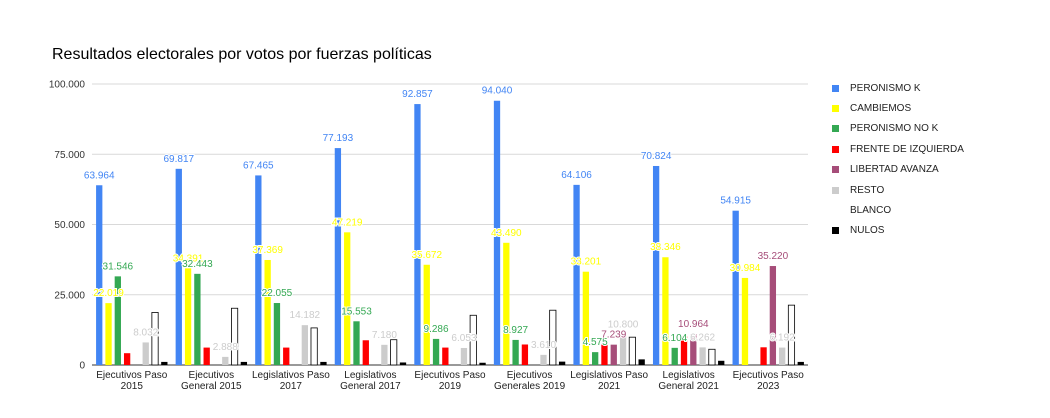 The width and height of the screenshot is (1050, 418). I want to click on data-label: 30.984, so click(745, 268).